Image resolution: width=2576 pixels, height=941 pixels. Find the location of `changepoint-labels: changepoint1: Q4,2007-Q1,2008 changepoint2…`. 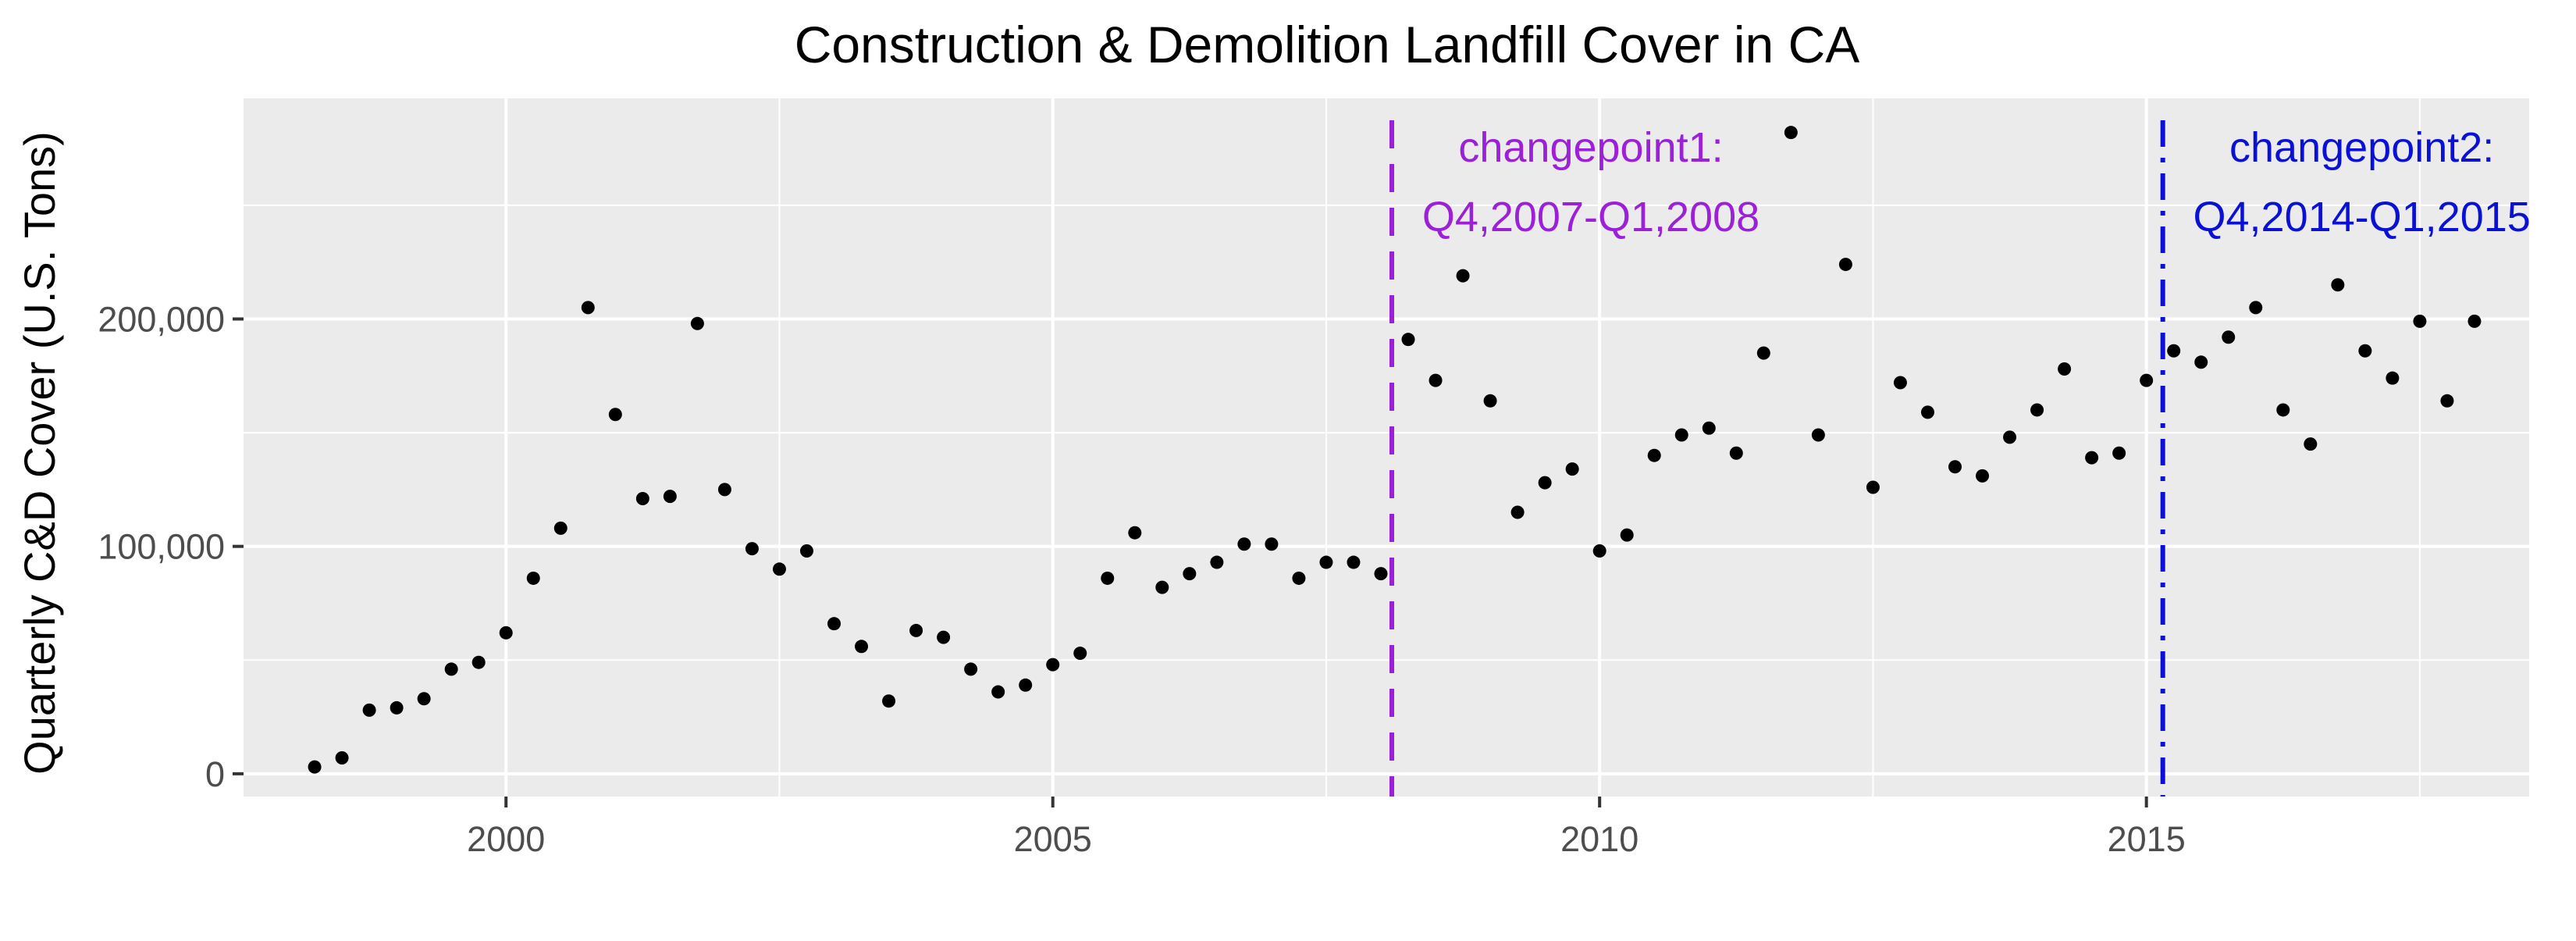

changepoint-labels: changepoint1: Q4,2007-Q1,2008 changepoint2… is located at coordinates (1977, 182).